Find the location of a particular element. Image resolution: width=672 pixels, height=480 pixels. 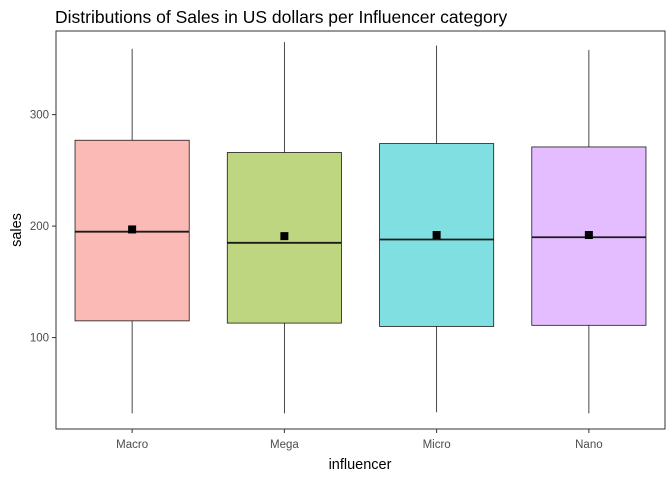

x-tick-label: Macro is located at coordinates (132, 445).